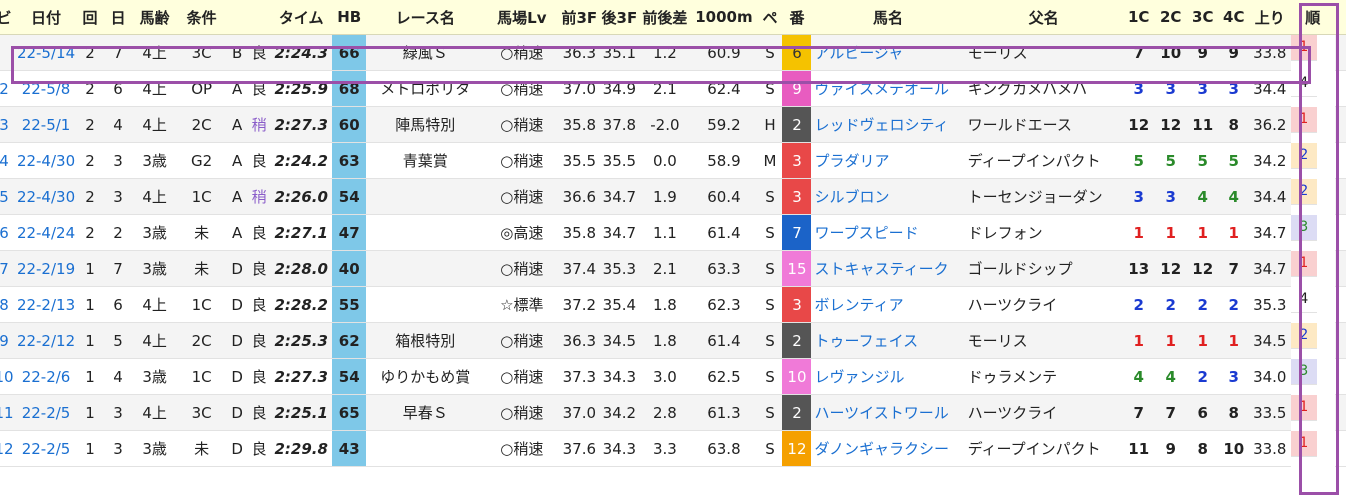 This screenshot has width=1346, height=502. Describe the element at coordinates (46, 17) in the screenshot. I see `col-date-header: 日付` at that location.